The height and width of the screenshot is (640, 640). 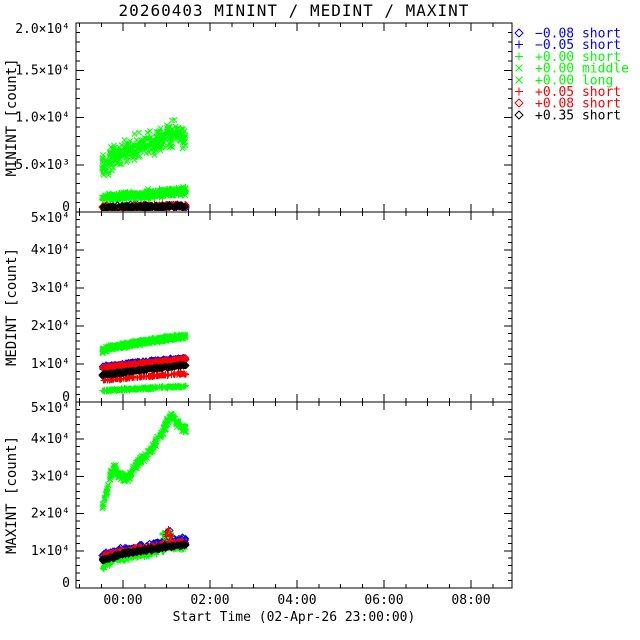 What do you see at coordinates (144, 194) in the screenshot?
I see `scatter-cluster--0-00-middle` at bounding box center [144, 194].